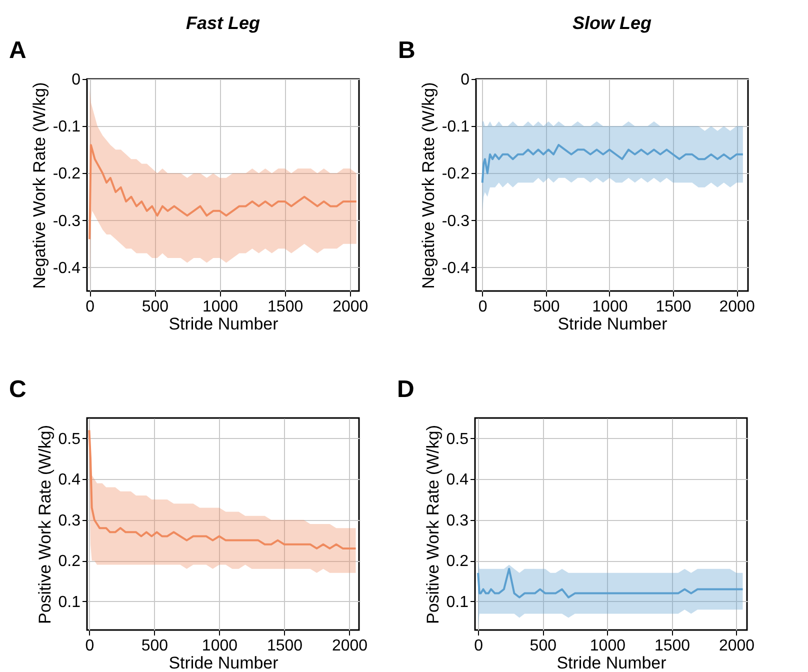 This screenshot has width=808, height=672. I want to click on text: A, so click(17, 50).